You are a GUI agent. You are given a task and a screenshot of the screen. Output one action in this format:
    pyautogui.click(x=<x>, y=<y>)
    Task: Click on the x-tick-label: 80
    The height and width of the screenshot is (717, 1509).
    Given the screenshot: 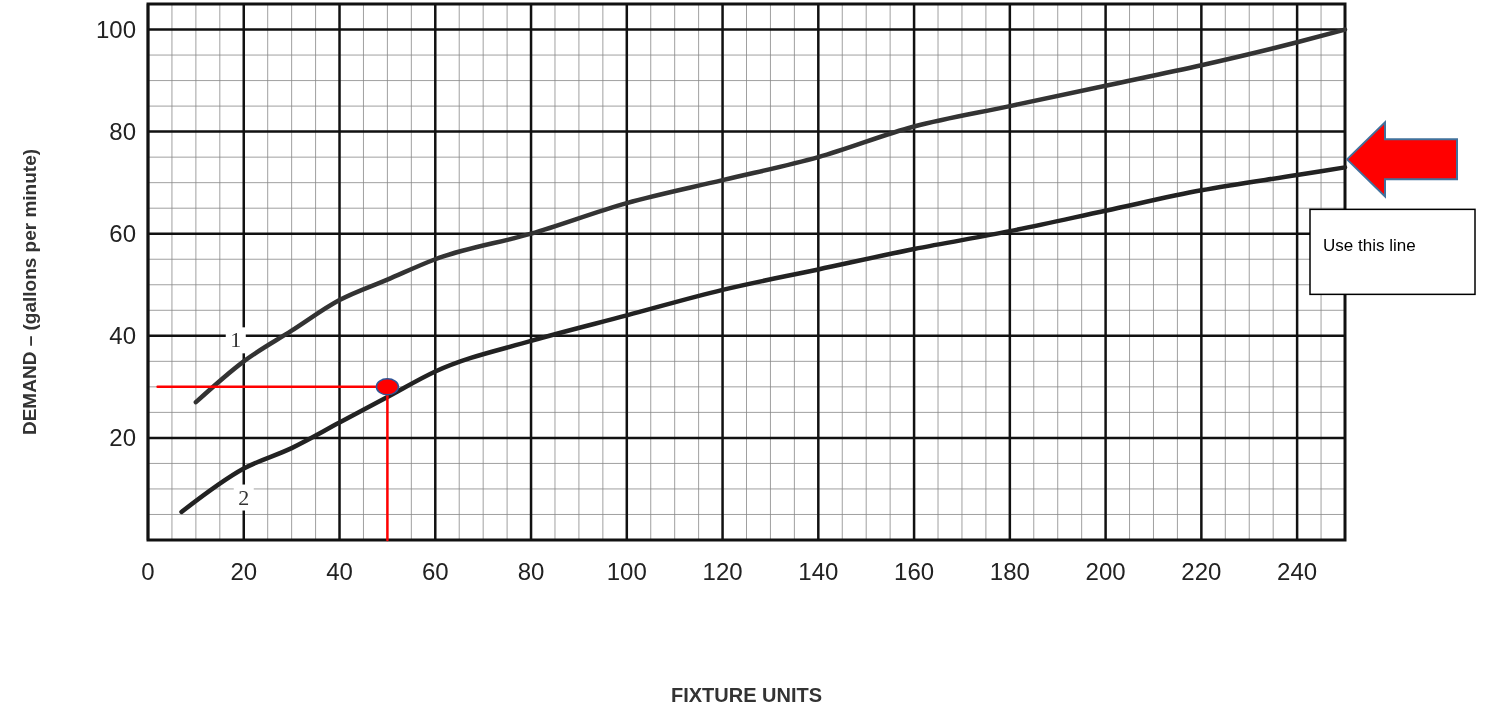 What is the action you would take?
    pyautogui.click(x=531, y=571)
    